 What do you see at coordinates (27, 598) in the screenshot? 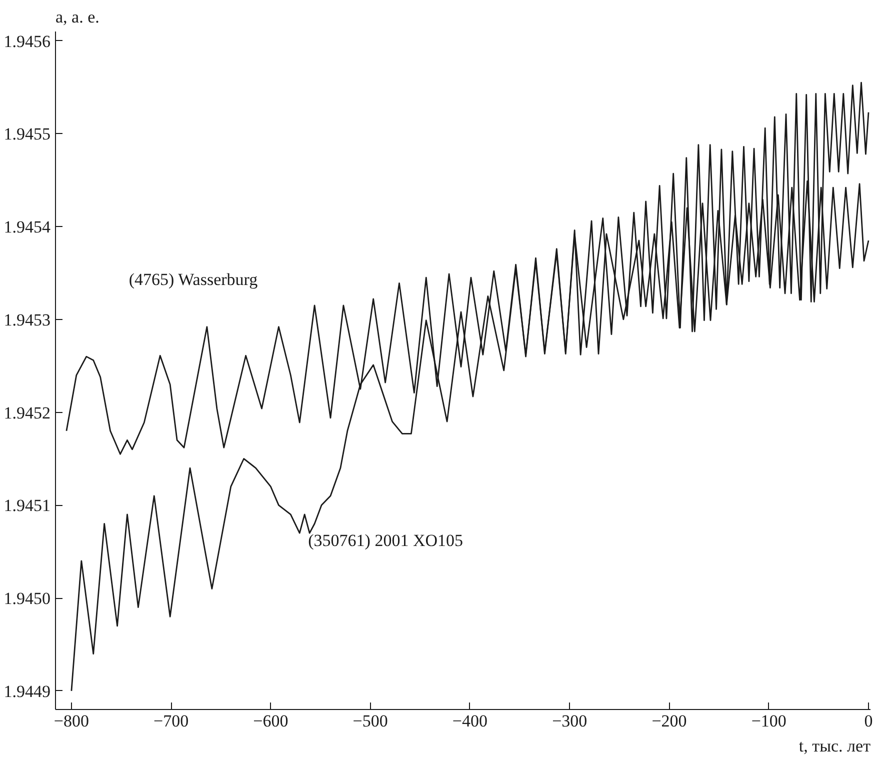
I see `y-tick-label: 1.9450` at bounding box center [27, 598].